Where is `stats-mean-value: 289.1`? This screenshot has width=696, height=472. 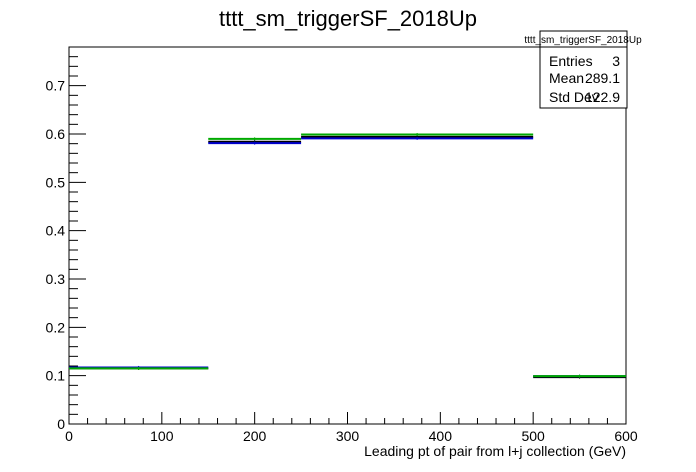 stats-mean-value: 289.1 is located at coordinates (602, 78).